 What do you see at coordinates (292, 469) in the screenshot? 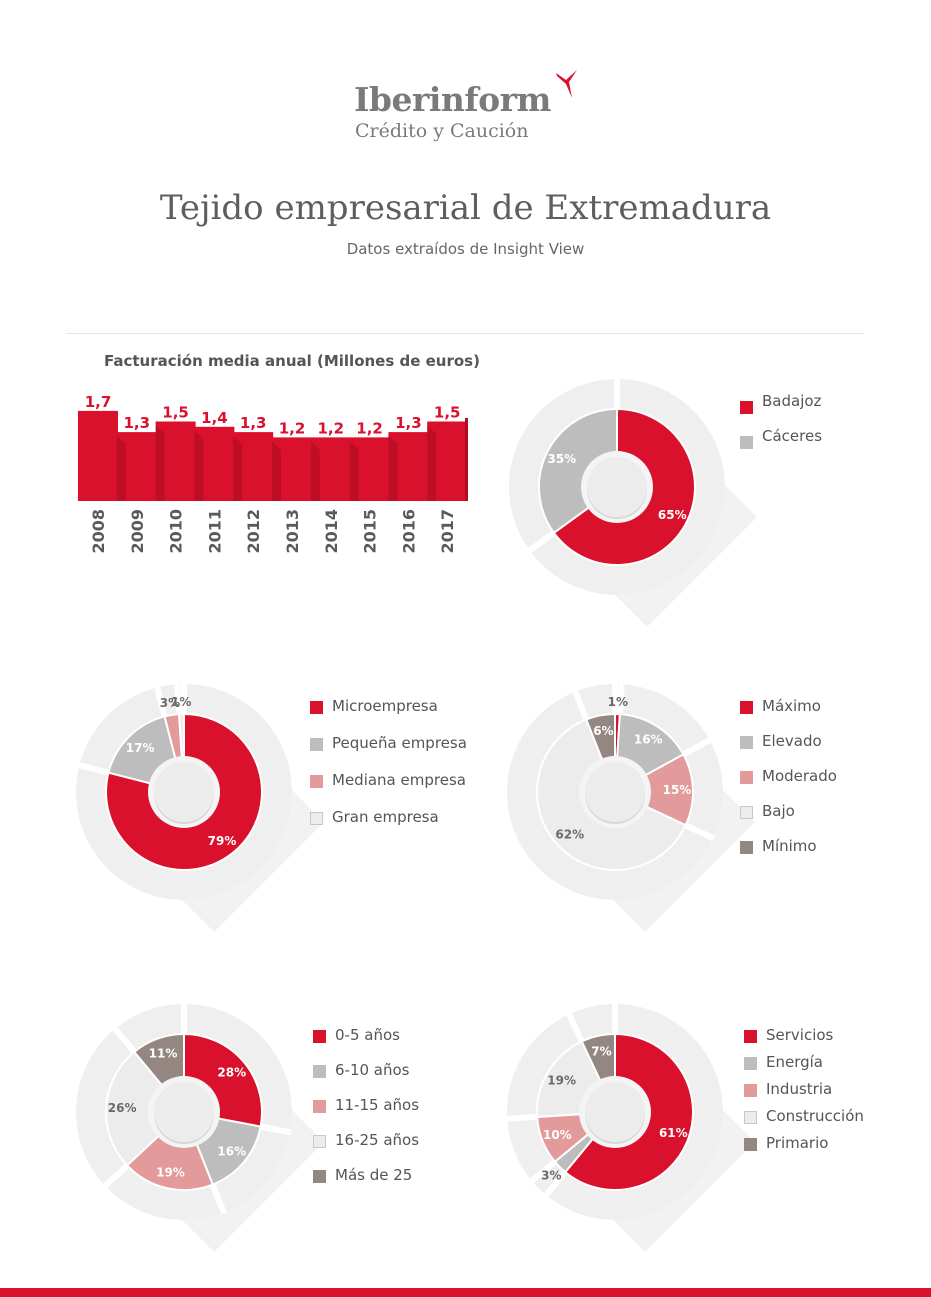
I see `bar-2013` at bounding box center [292, 469].